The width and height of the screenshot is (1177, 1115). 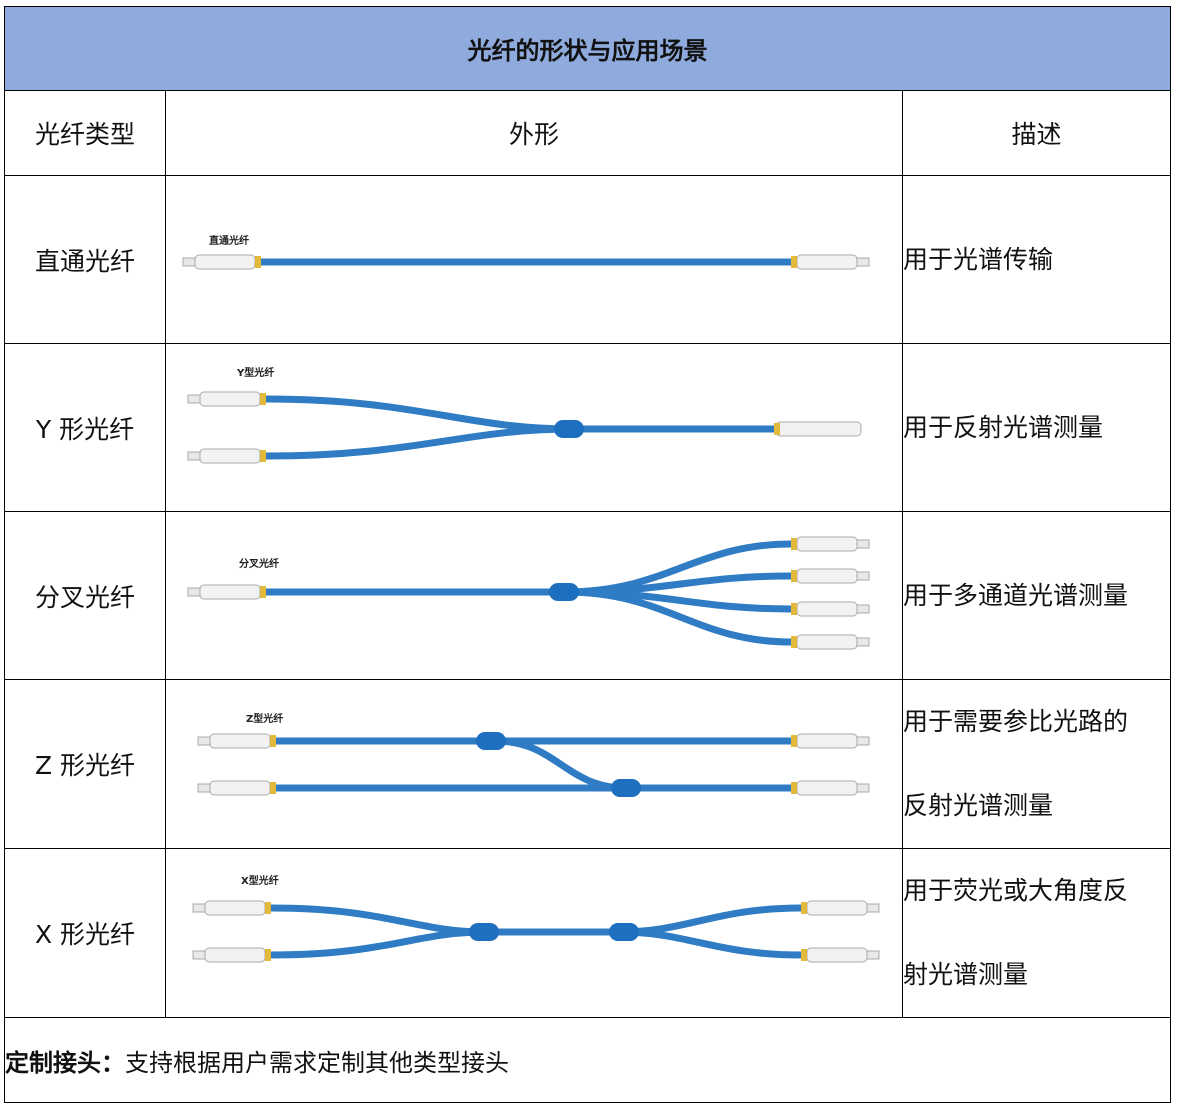 What do you see at coordinates (1036, 764) in the screenshot?
I see `desc-cell: 用于需要参比光路的 反射光谱测量` at bounding box center [1036, 764].